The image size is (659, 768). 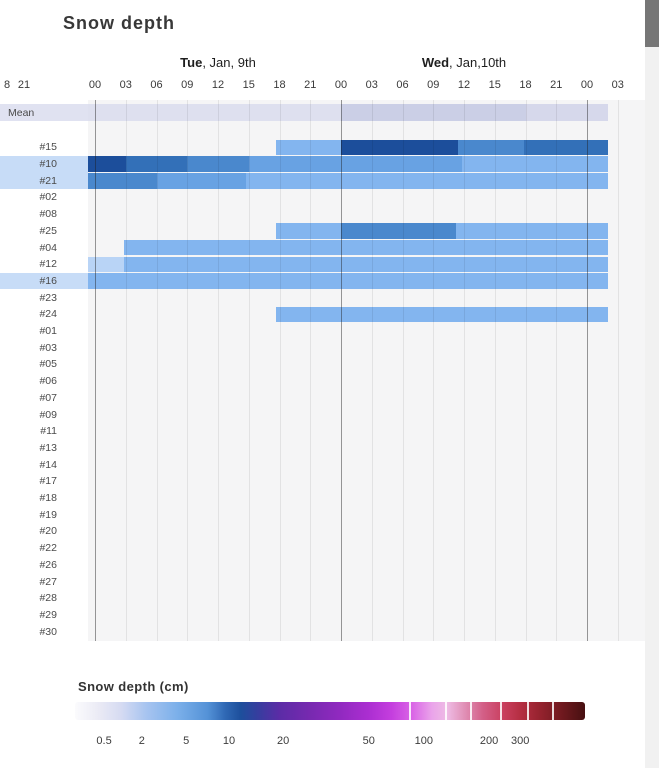 What do you see at coordinates (368, 741) in the screenshot?
I see `legend-tick-label: 50` at bounding box center [368, 741].